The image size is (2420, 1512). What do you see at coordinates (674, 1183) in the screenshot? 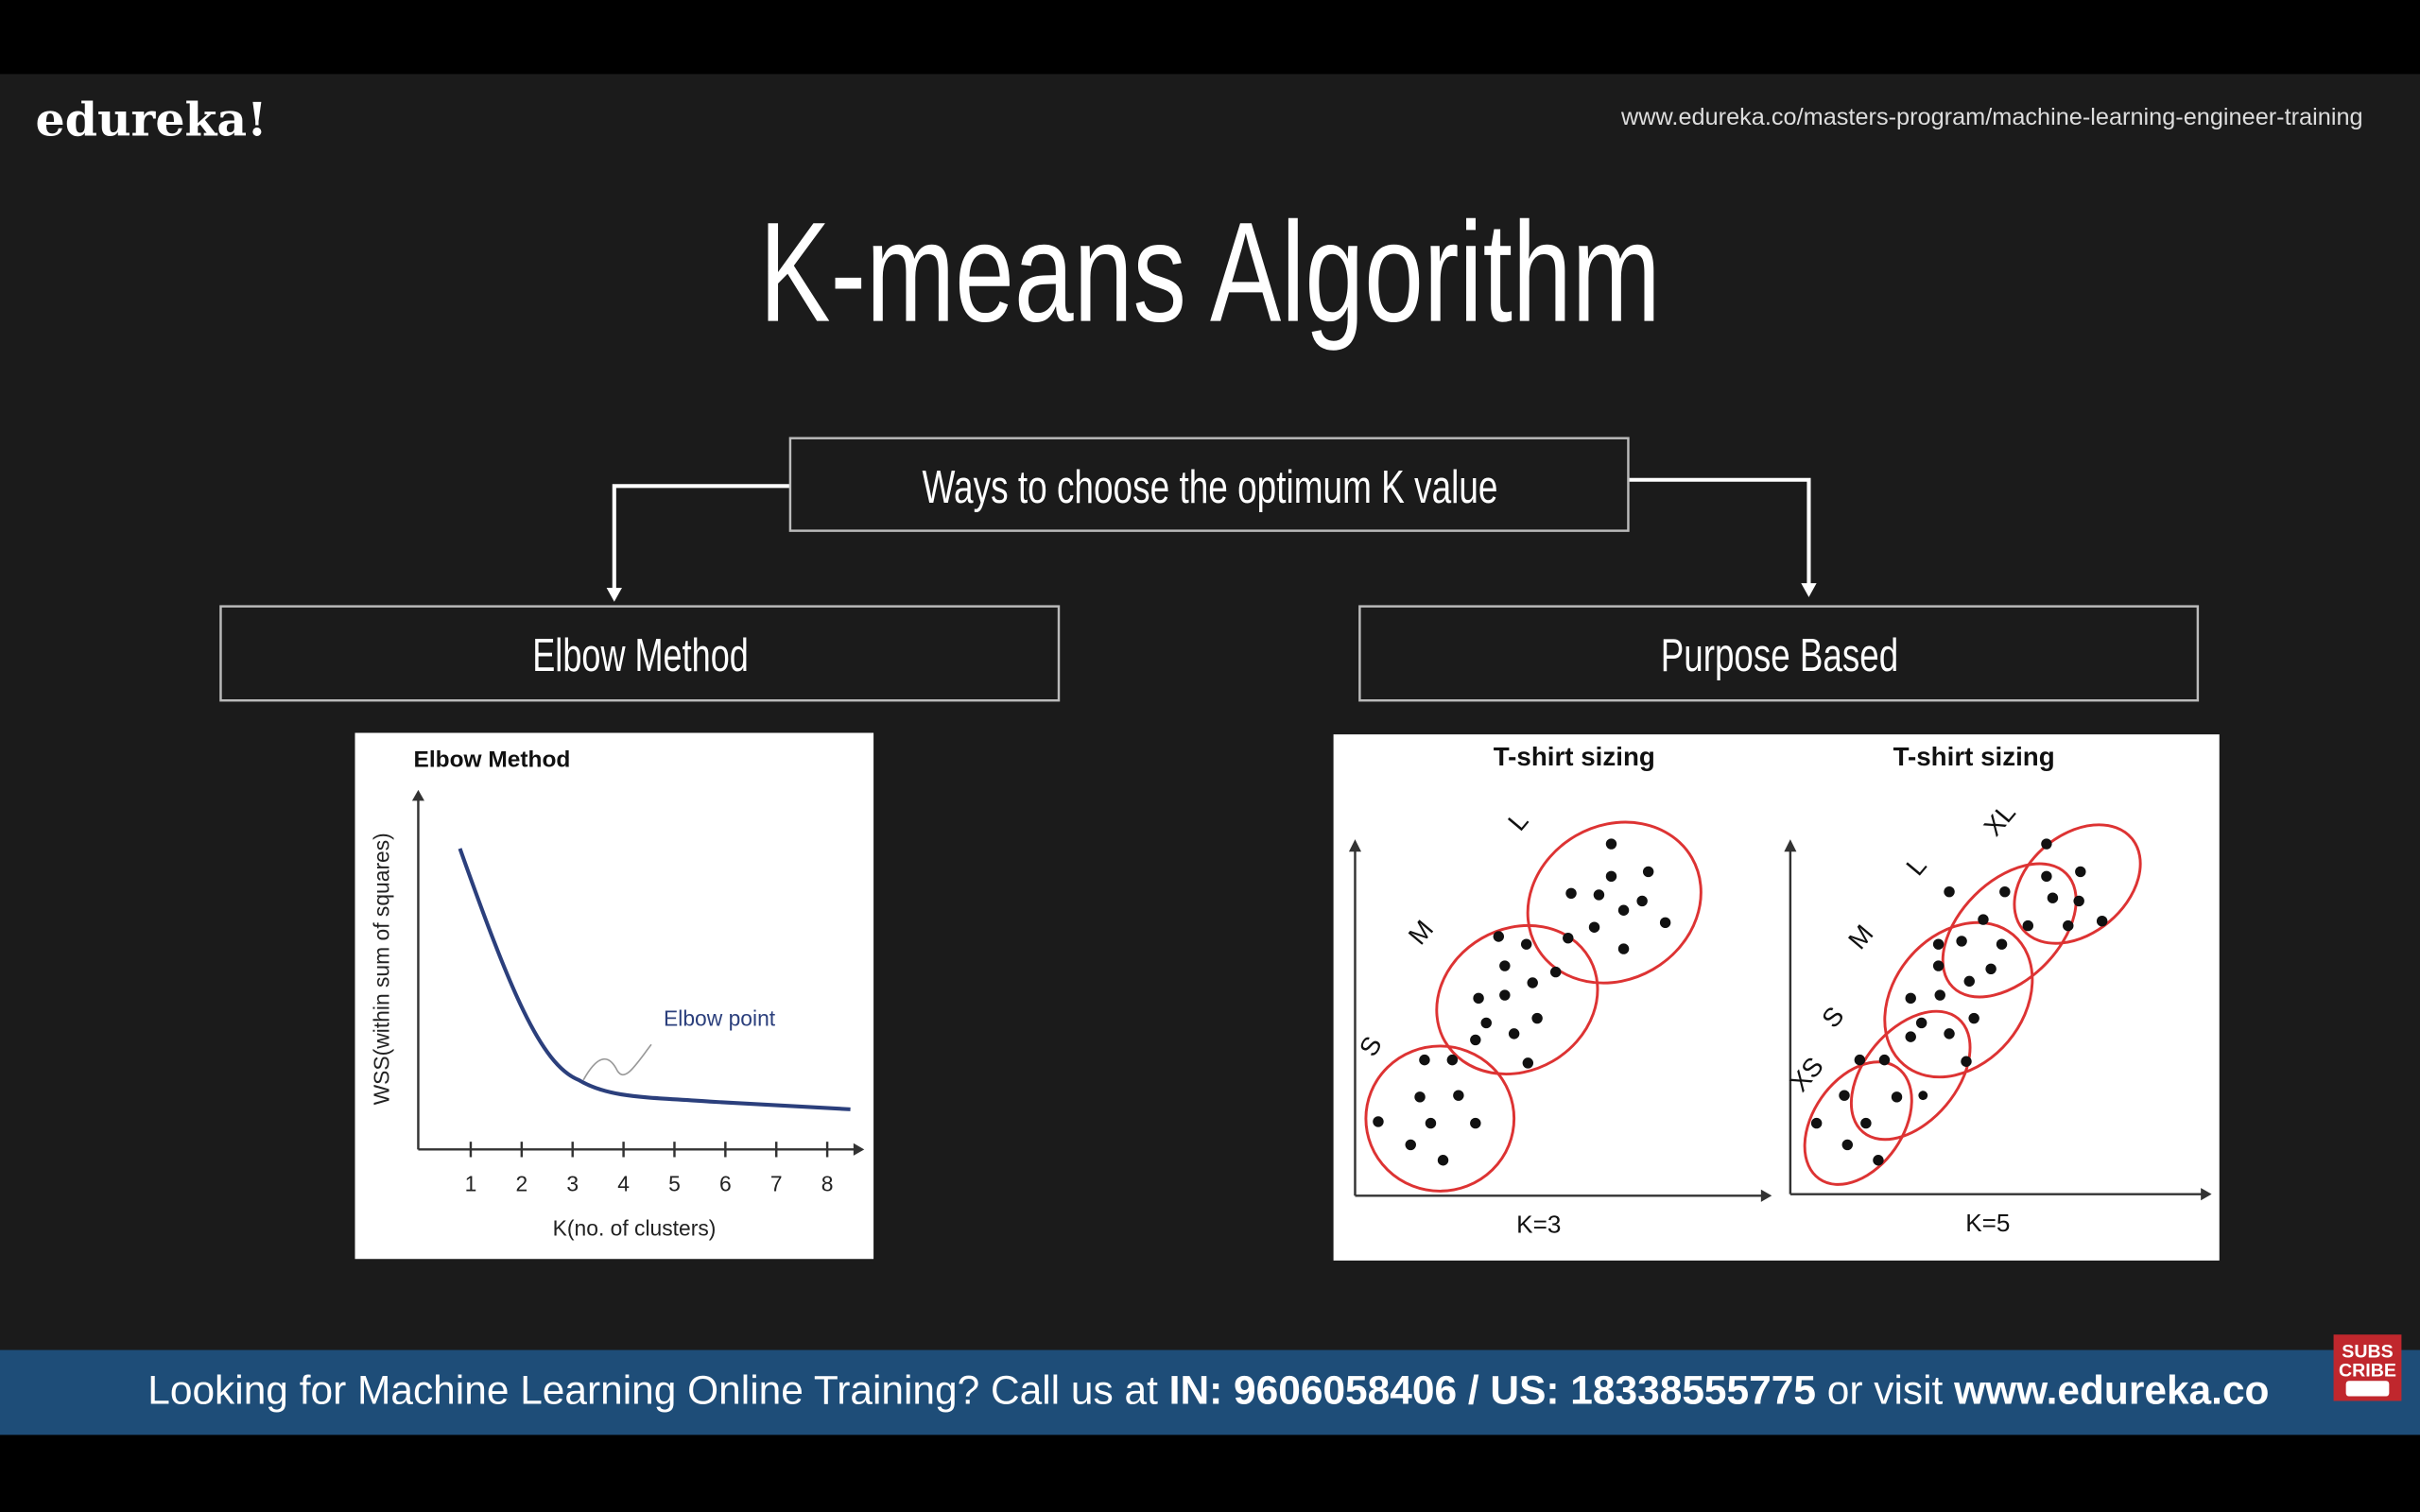
I see `x-tick-label: 5` at bounding box center [674, 1183].